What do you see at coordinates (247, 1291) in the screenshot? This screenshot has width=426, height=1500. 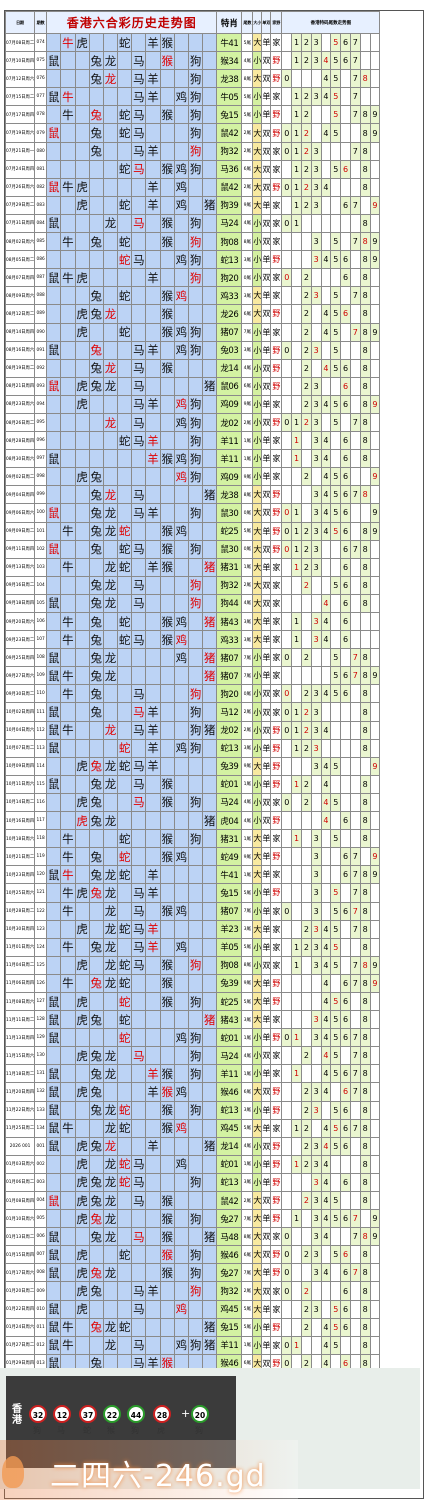 I see `tail-number: 2尾` at bounding box center [247, 1291].